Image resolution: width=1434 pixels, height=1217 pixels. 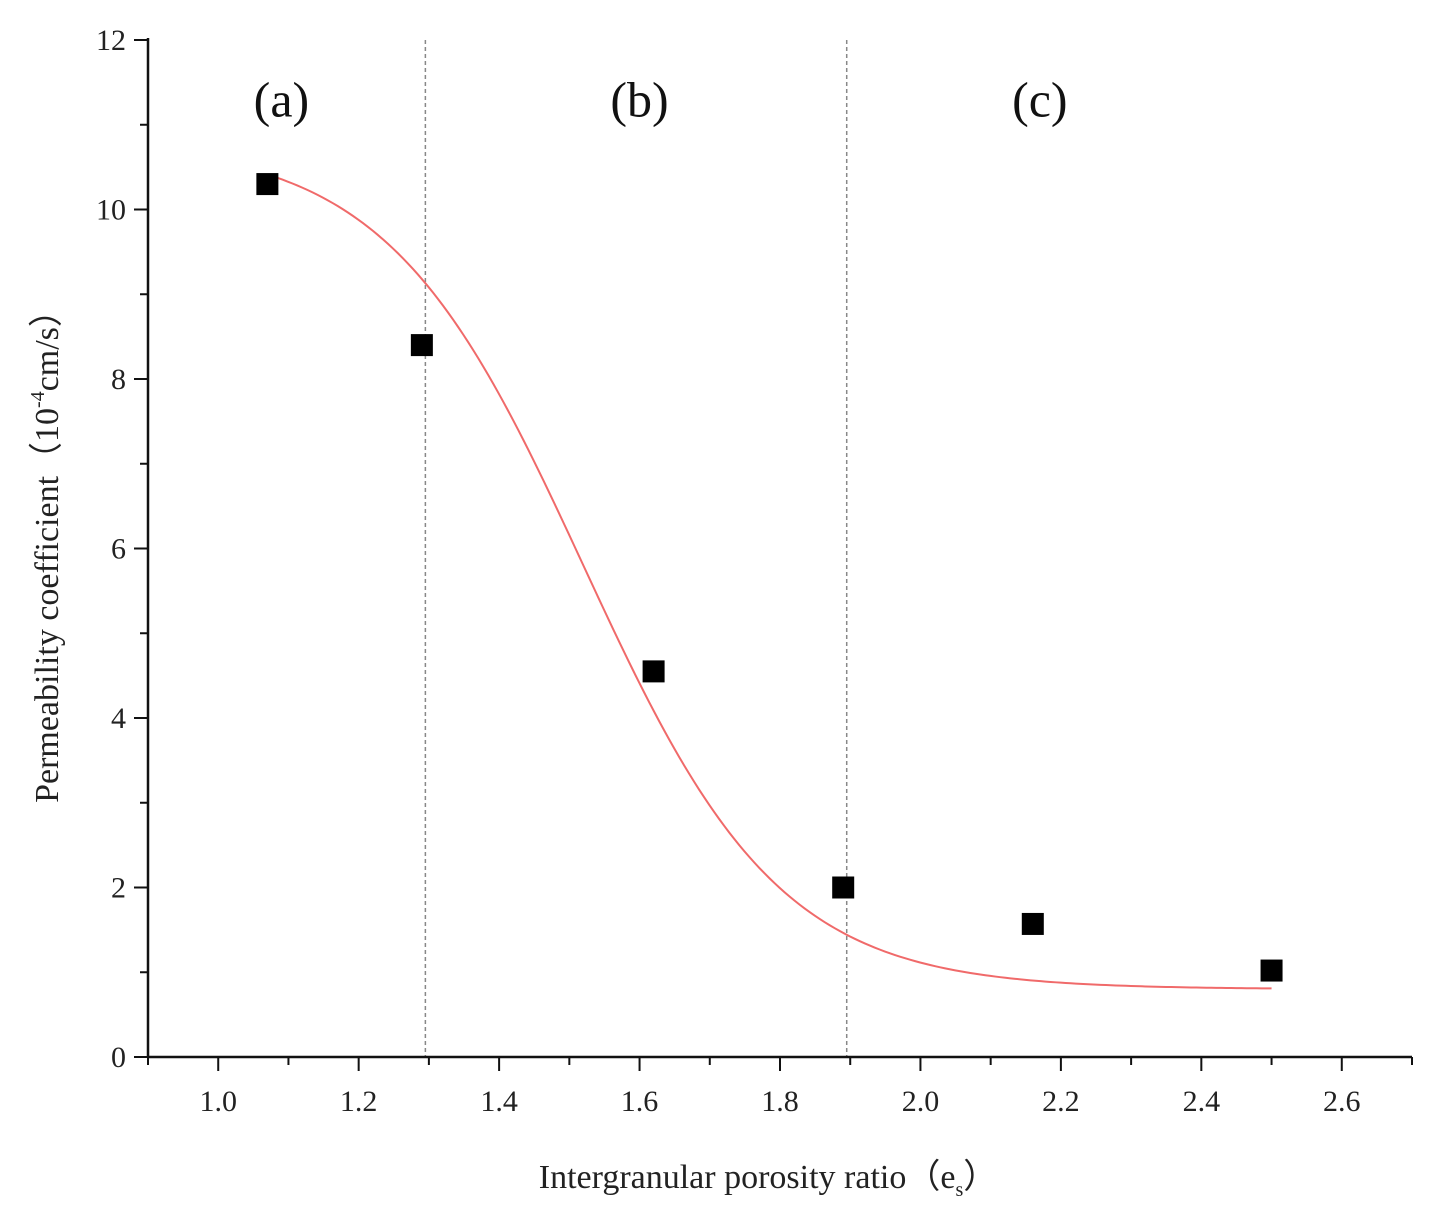 I want to click on x-tick-label: 2.6, so click(x=1342, y=1101).